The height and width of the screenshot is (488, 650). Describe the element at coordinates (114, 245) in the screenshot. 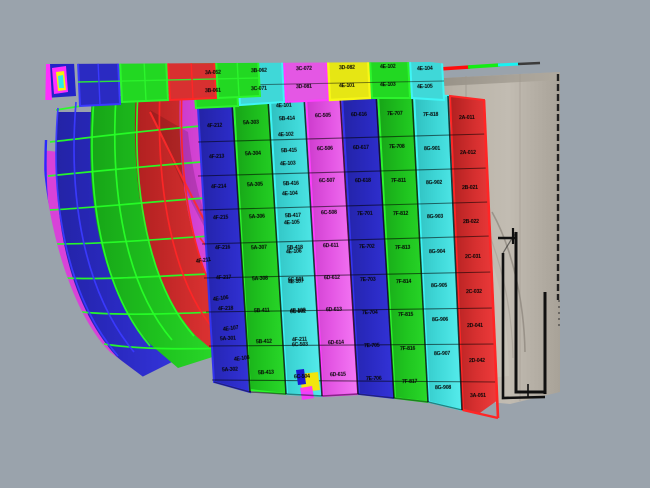

I see `band-blue` at that location.